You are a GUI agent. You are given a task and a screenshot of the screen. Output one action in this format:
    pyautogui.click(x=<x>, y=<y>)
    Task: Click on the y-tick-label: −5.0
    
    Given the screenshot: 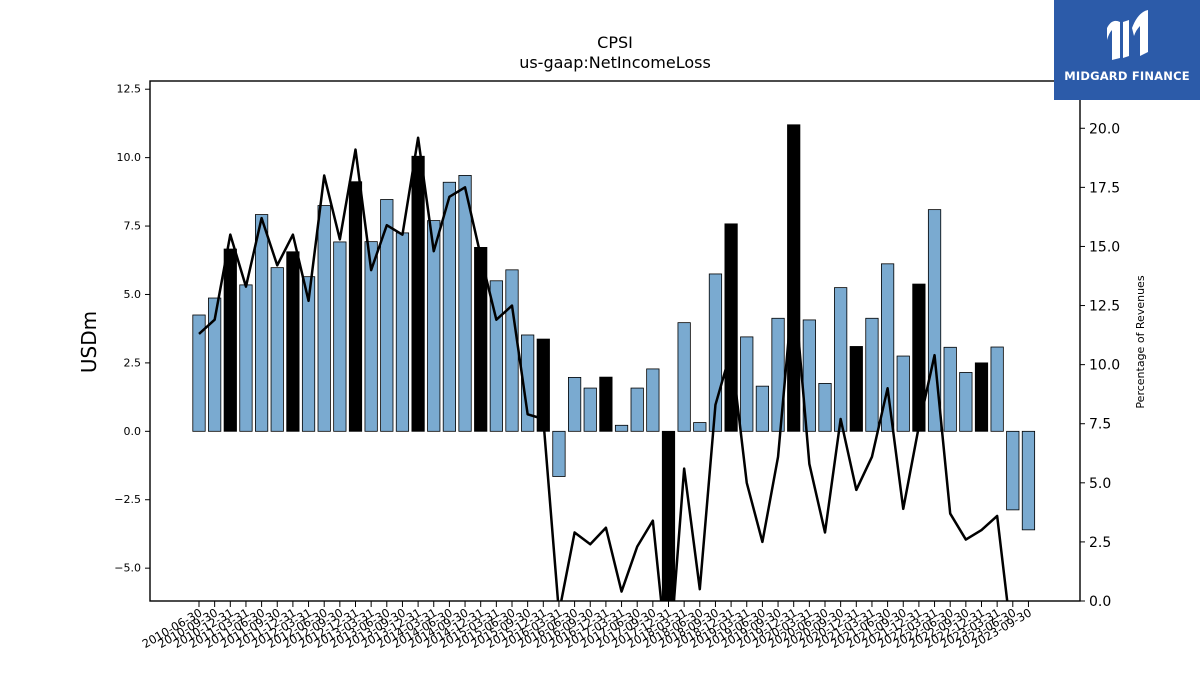 What is the action you would take?
    pyautogui.click(x=127, y=568)
    